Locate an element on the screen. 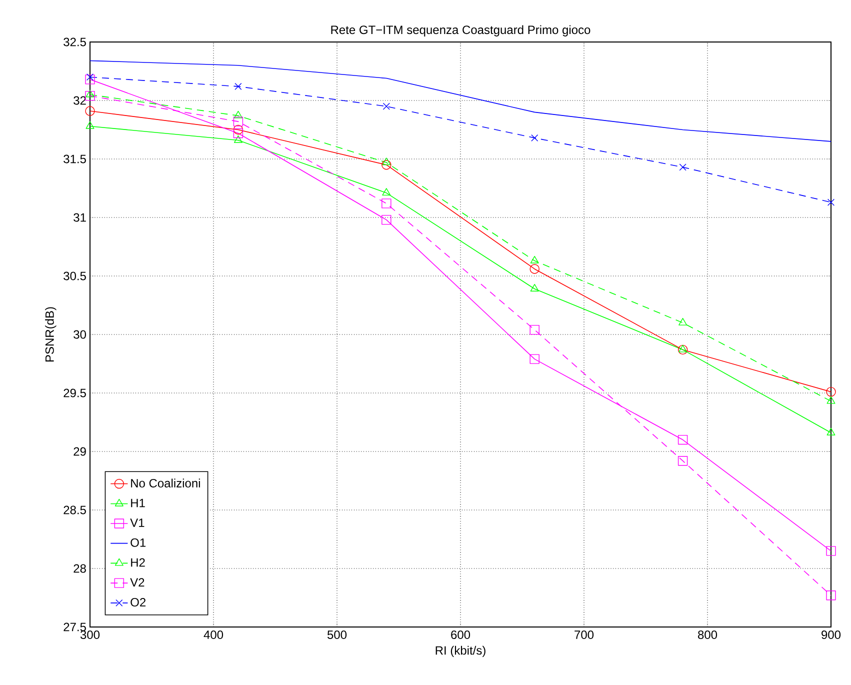  legend-label: O2 is located at coordinates (138, 602).